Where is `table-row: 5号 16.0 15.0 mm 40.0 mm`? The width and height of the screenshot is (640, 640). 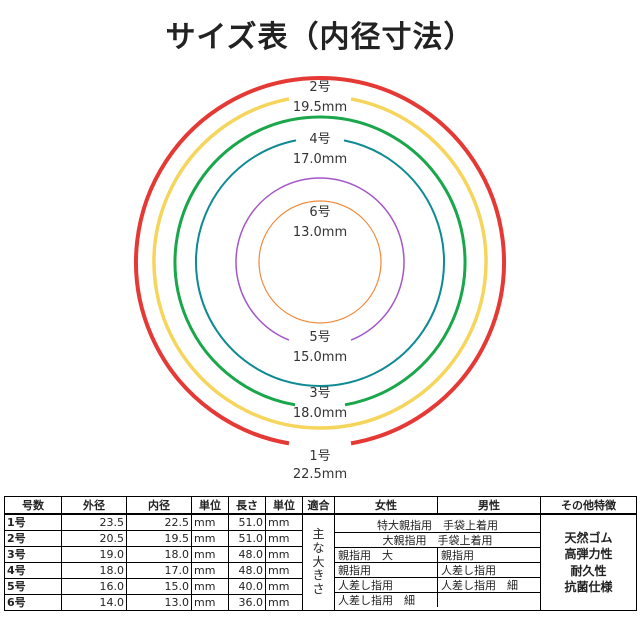
table-row: 5号 16.0 15.0 mm 40.0 mm is located at coordinates (320, 586).